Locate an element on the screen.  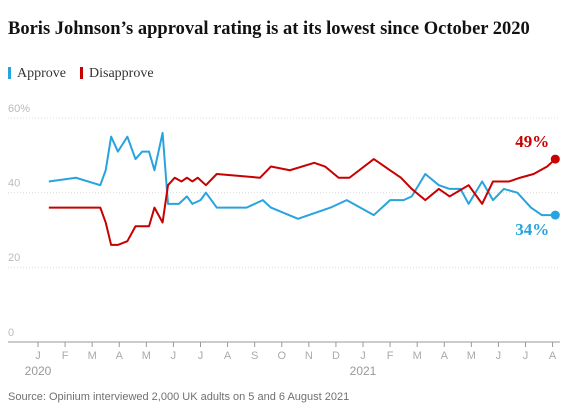
y-tick-label: 20 is located at coordinates (14, 258).